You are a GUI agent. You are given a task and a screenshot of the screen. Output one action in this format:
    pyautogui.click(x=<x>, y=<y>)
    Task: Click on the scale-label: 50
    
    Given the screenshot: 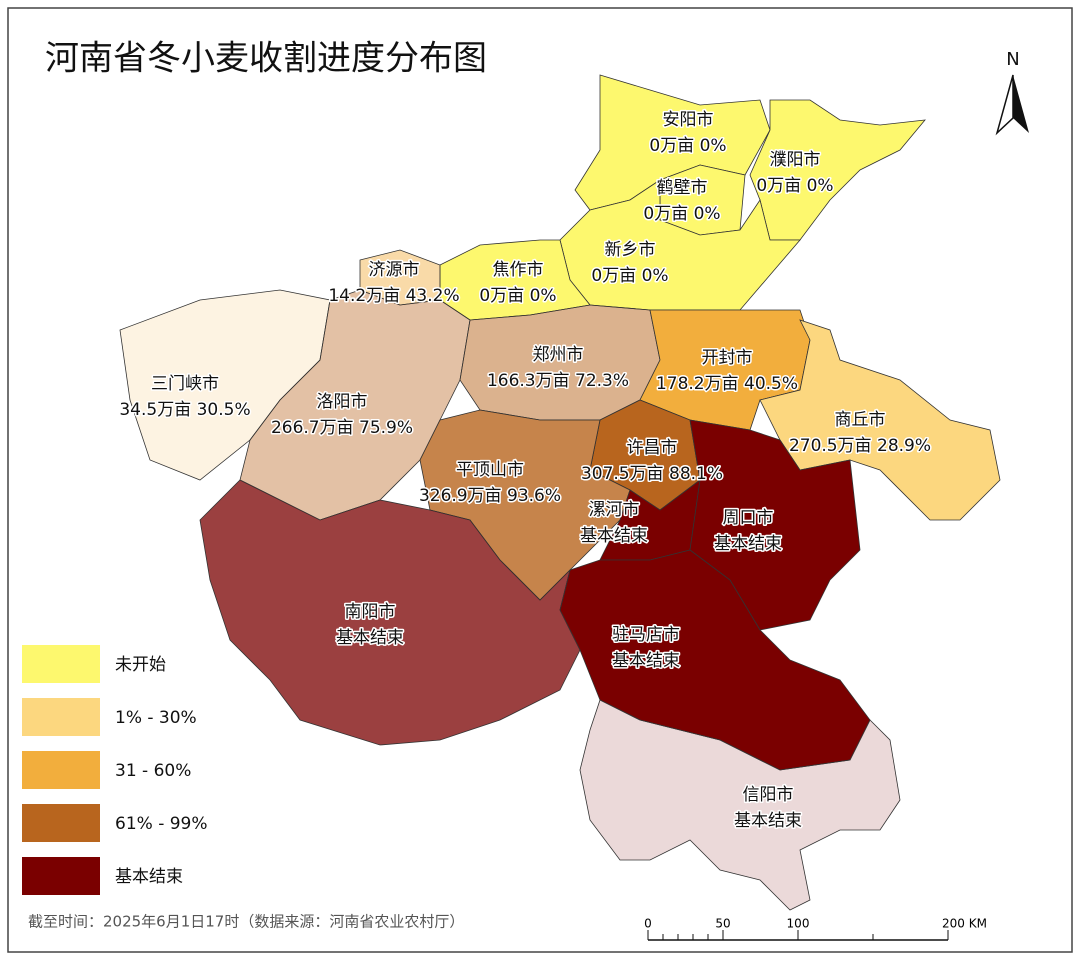 What is the action you would take?
    pyautogui.click(x=722, y=924)
    